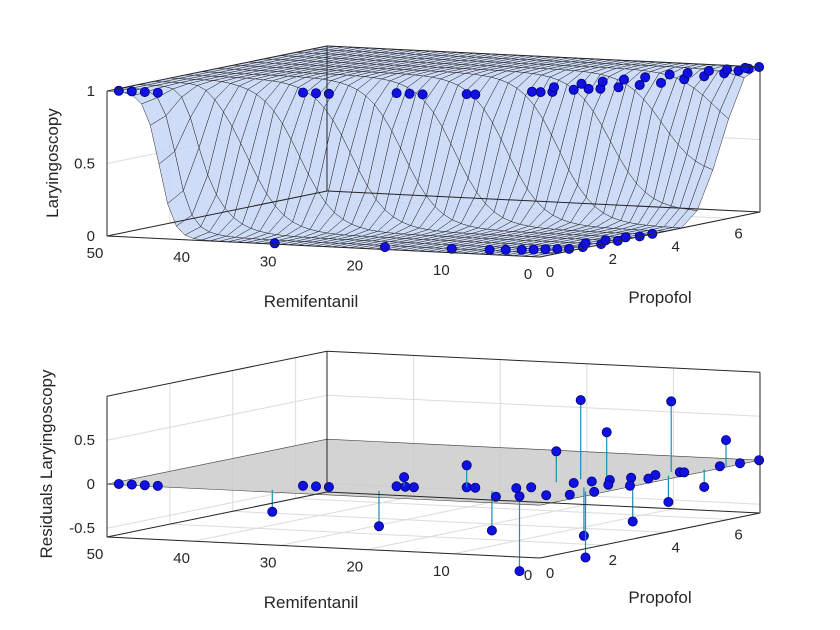  I want to click on surface-plot-xlabel: Remifentanil, so click(311, 301).